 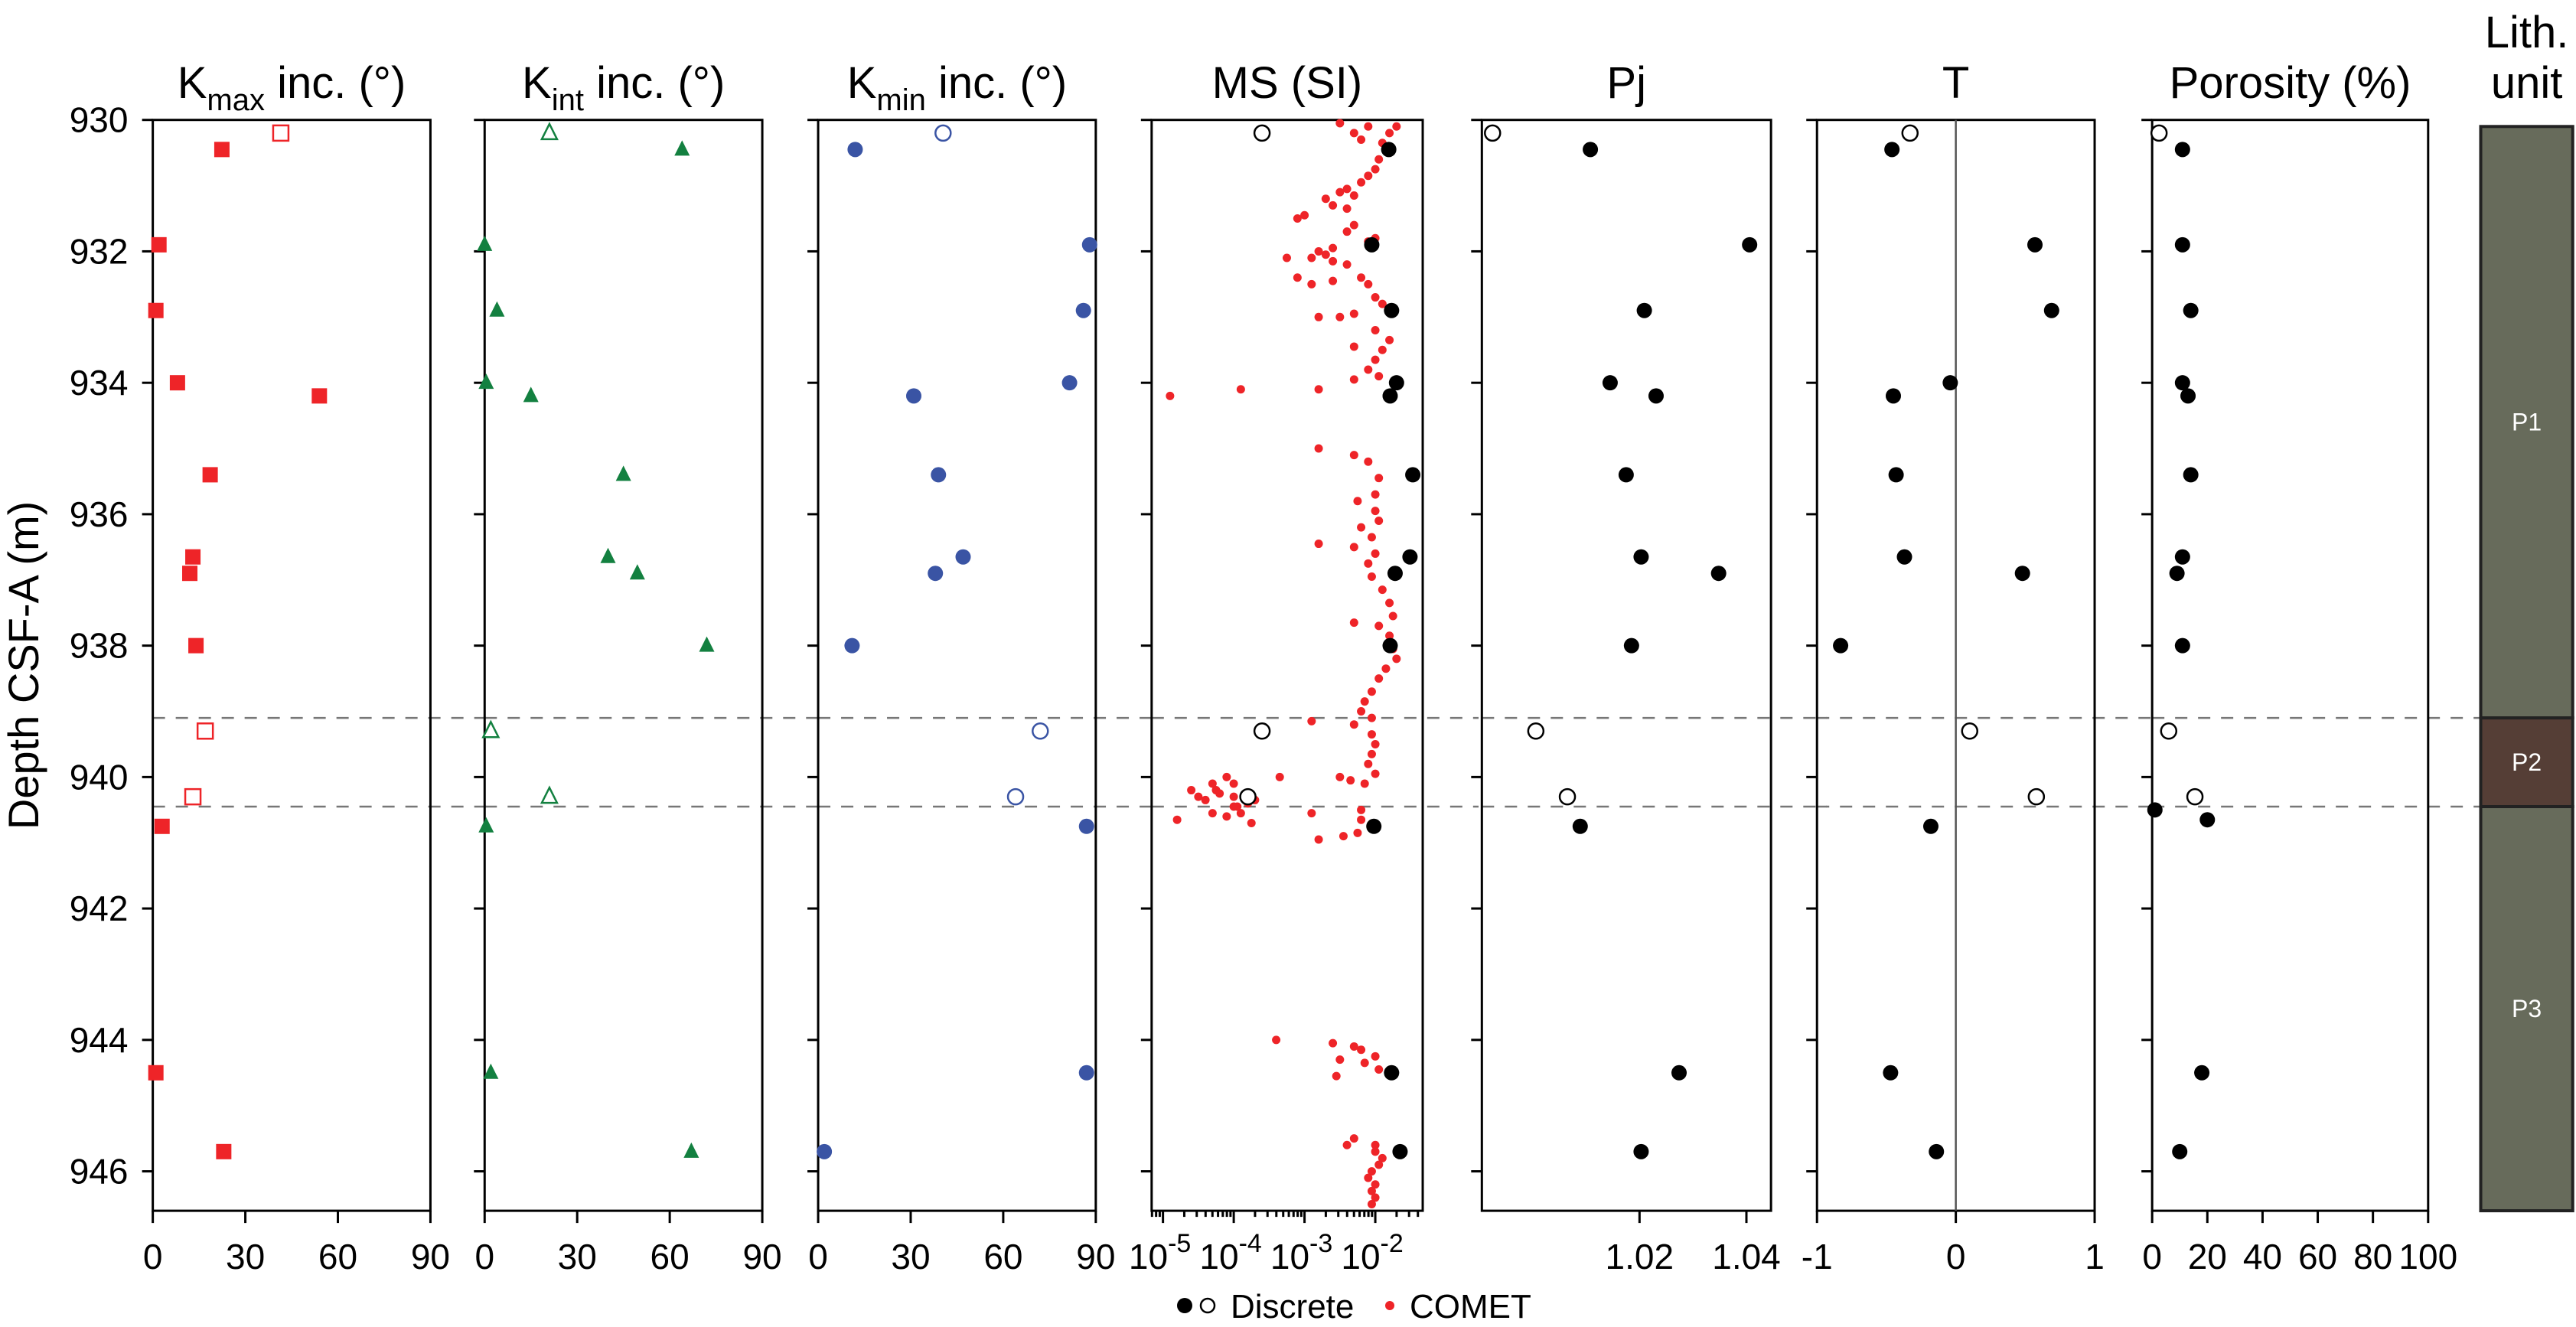 I want to click on title-main: K, so click(x=537, y=83).